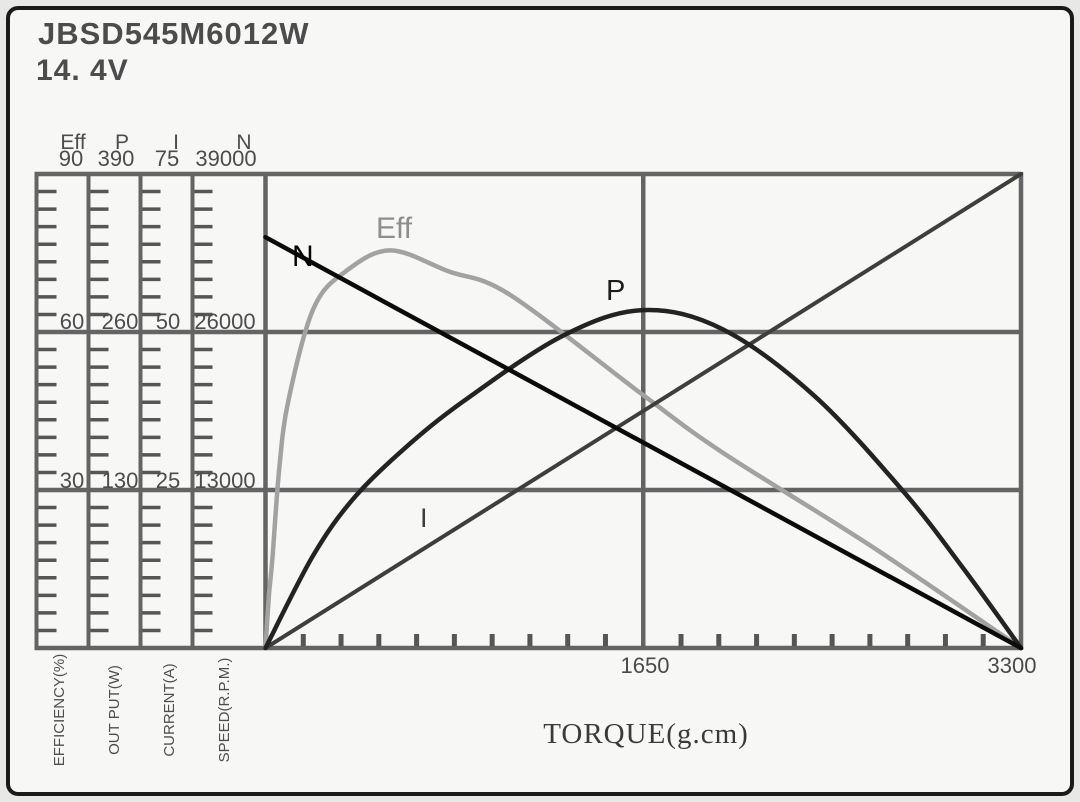 The width and height of the screenshot is (1080, 802). What do you see at coordinates (244, 142) in the screenshot?
I see `scale-name-n: N` at bounding box center [244, 142].